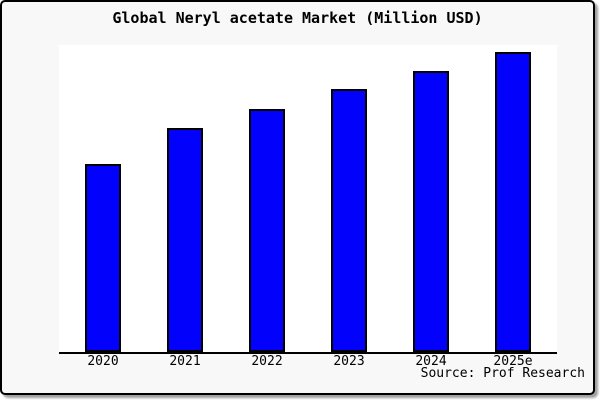 The width and height of the screenshot is (600, 400). Describe the element at coordinates (185, 240) in the screenshot. I see `bar-2021` at that location.